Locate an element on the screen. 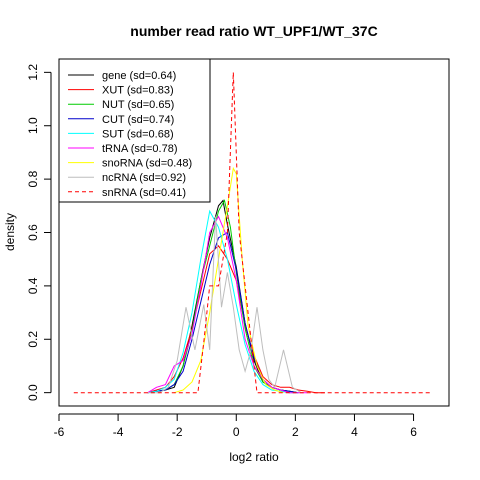 Image resolution: width=480 pixels, height=480 pixels. x-tick-label: 4 is located at coordinates (354, 432).